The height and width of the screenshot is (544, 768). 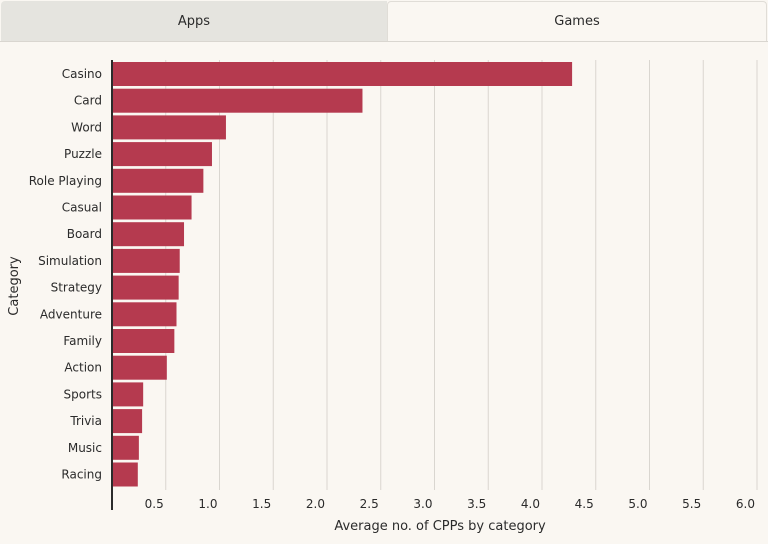 I want to click on x-tick-label: 2.0, so click(x=315, y=504).